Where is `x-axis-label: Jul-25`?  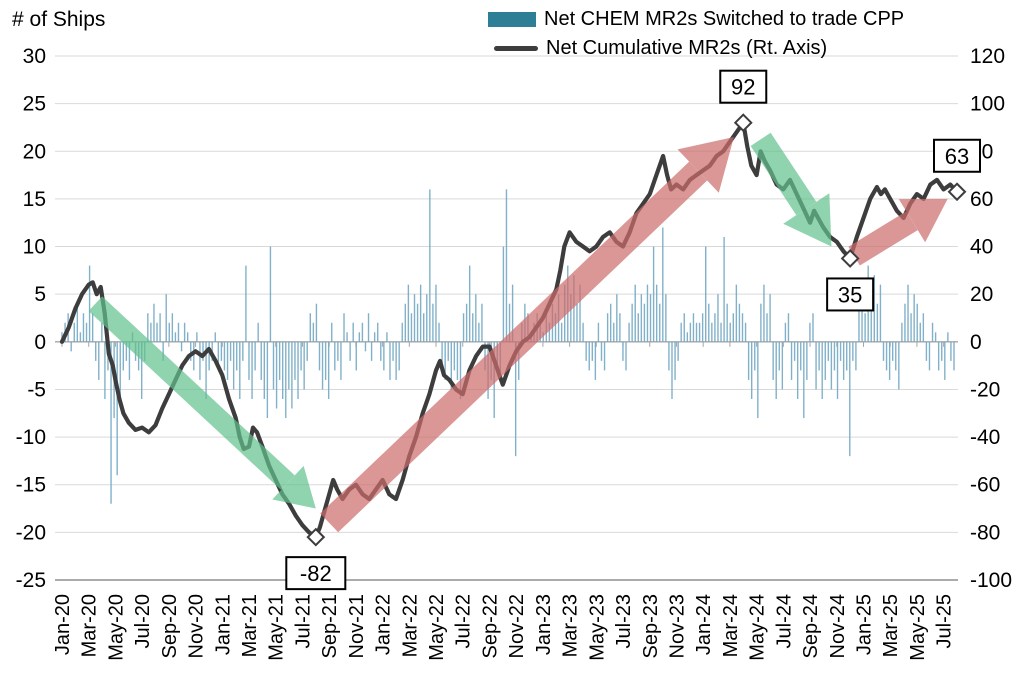
x-axis-label: Jul-25 is located at coordinates (945, 621).